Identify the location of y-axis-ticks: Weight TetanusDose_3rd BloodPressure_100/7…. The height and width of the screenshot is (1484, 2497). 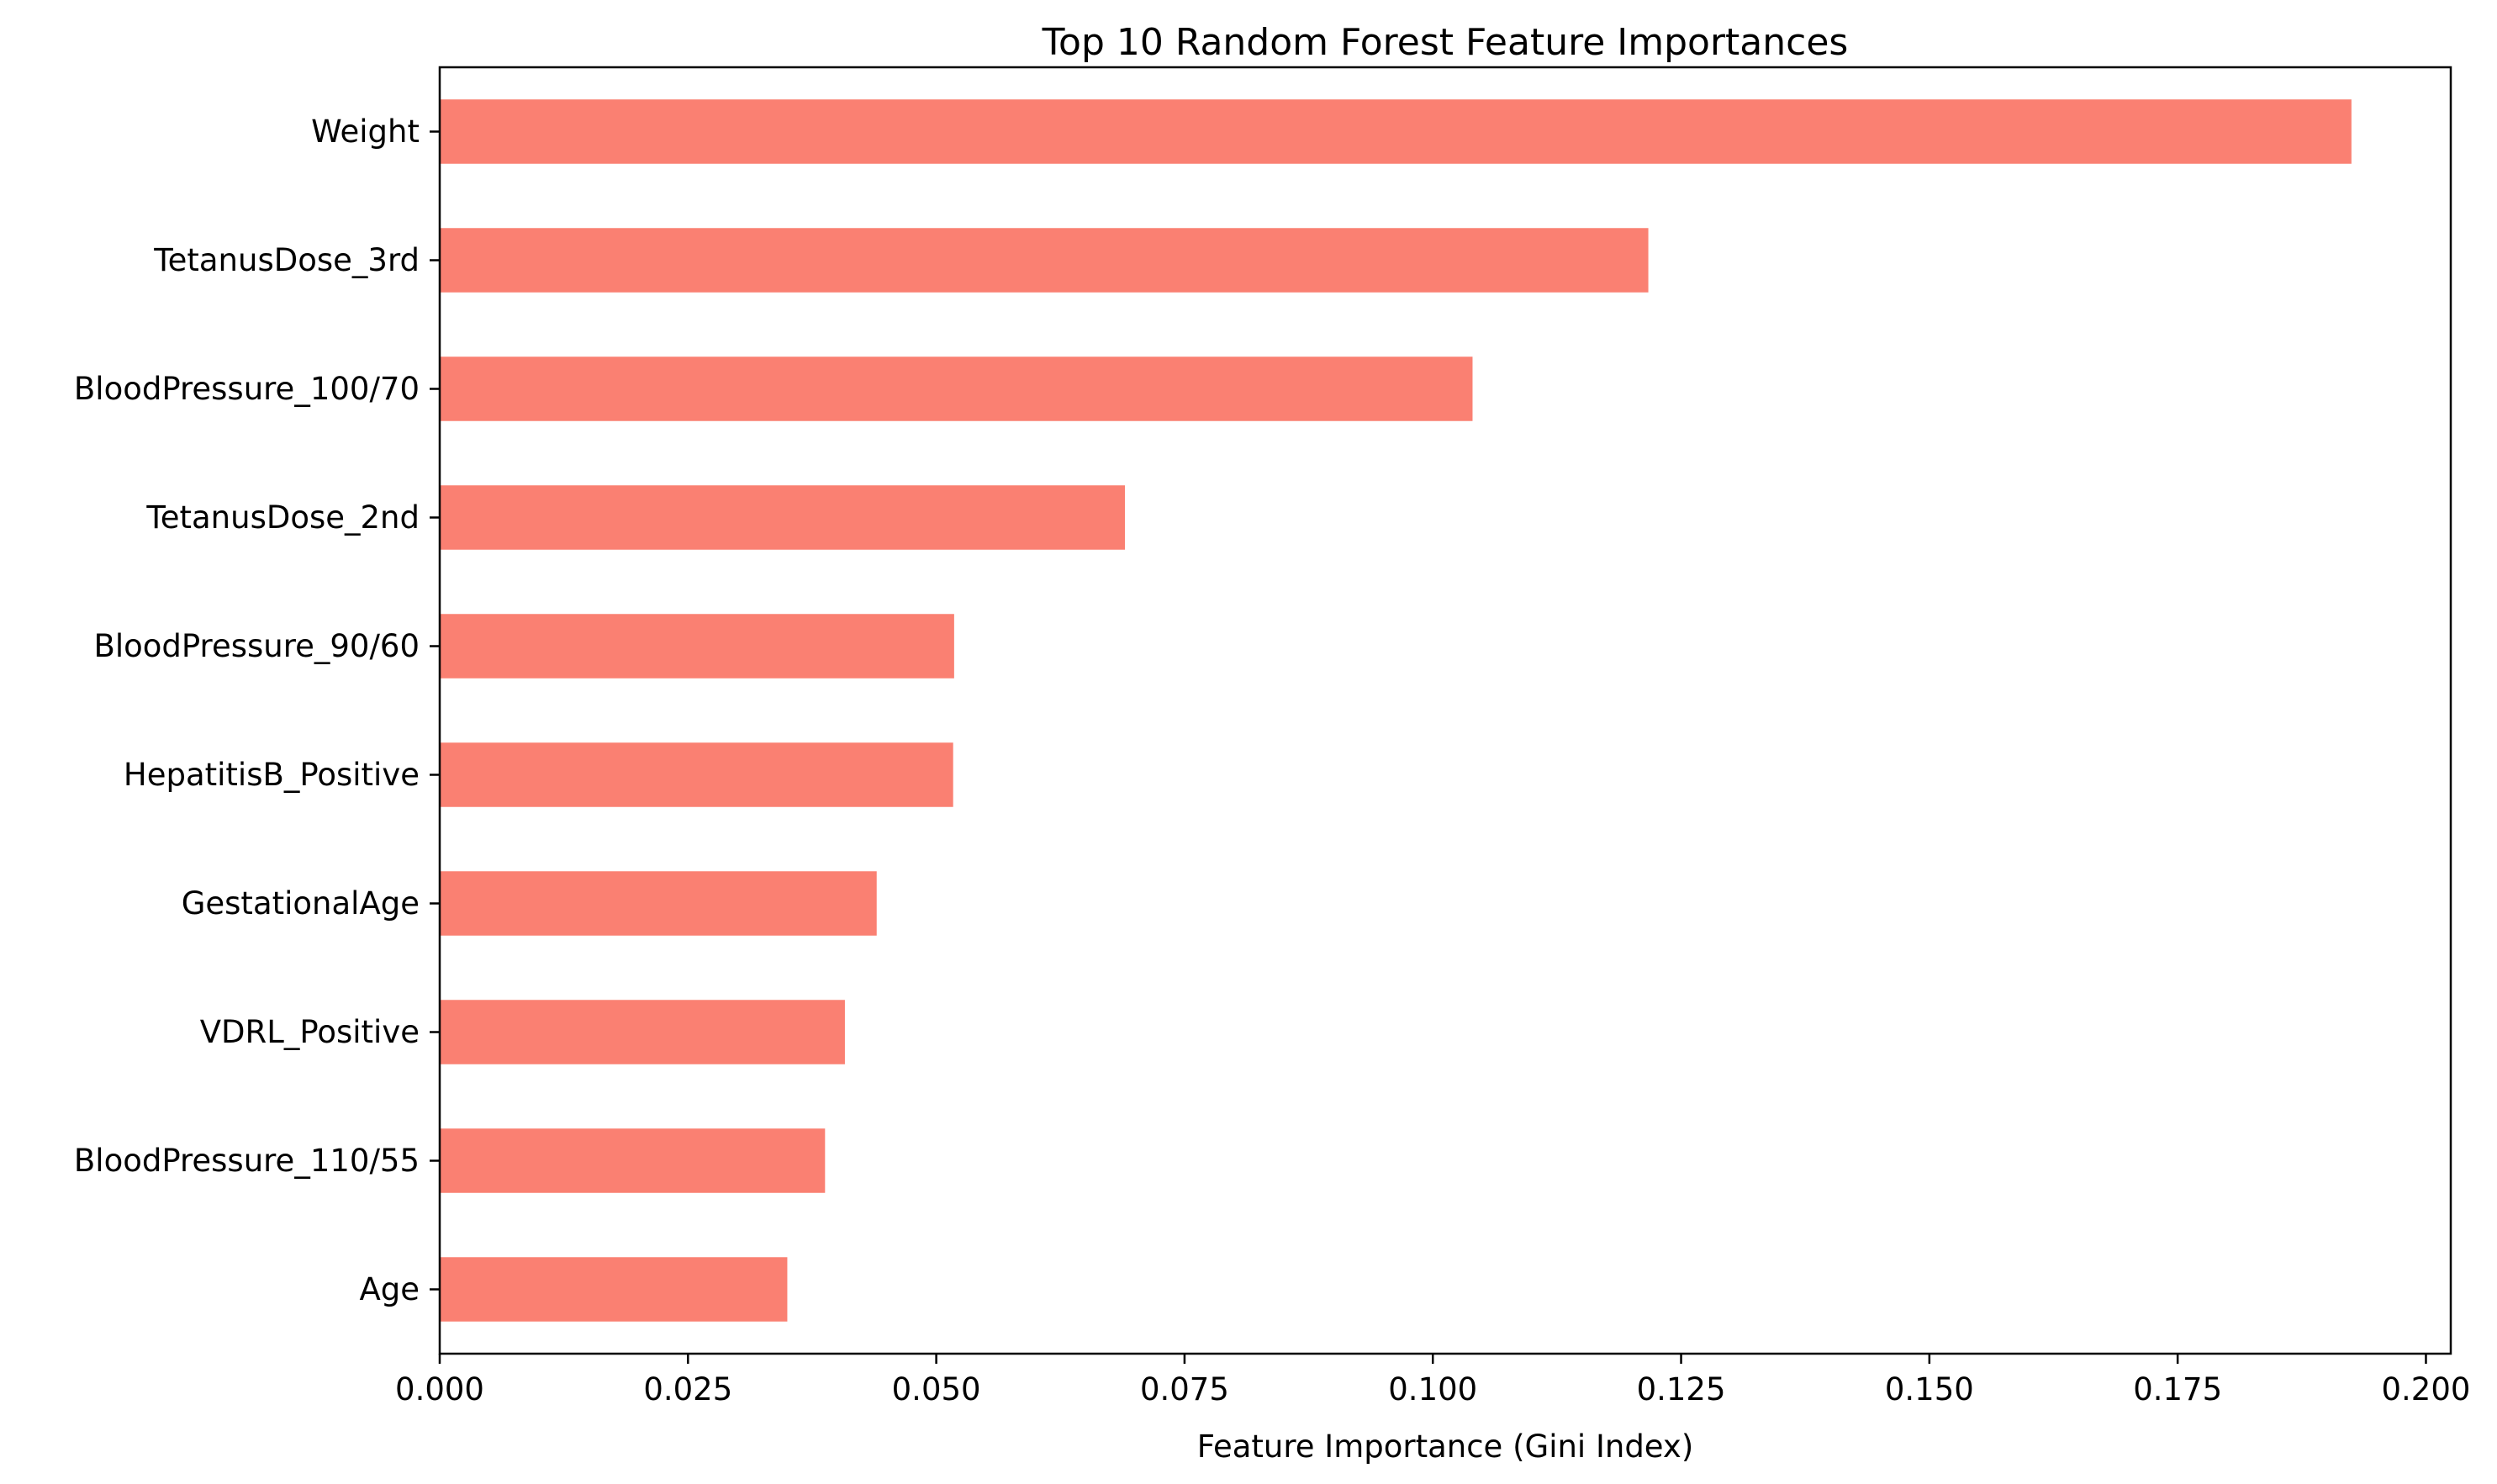
(257, 710).